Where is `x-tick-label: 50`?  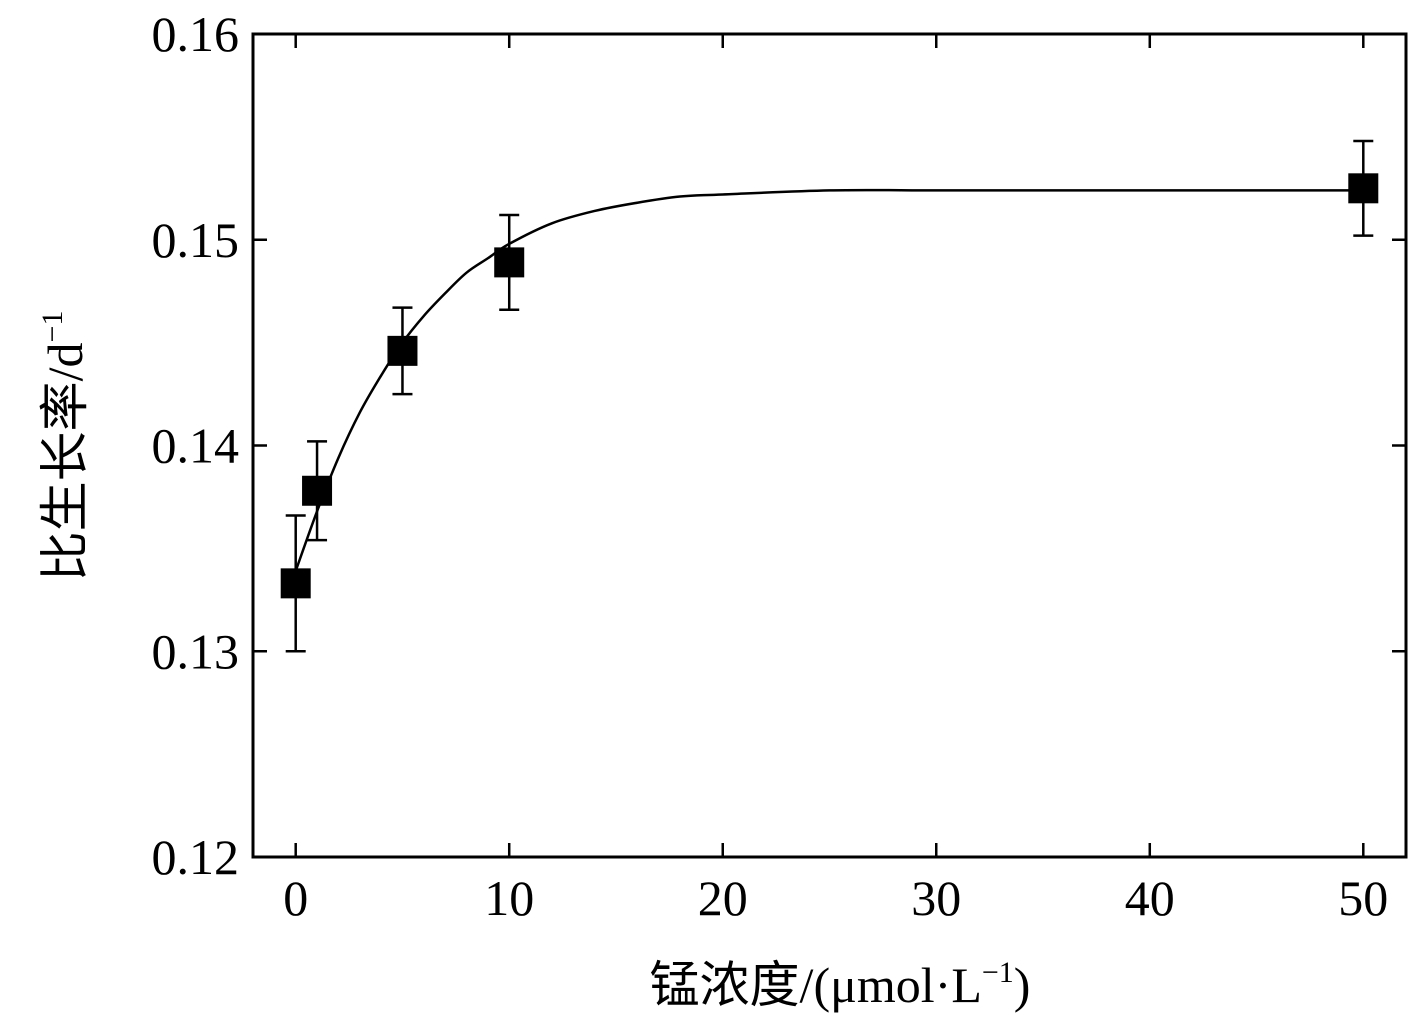
x-tick-label: 50 is located at coordinates (1363, 898).